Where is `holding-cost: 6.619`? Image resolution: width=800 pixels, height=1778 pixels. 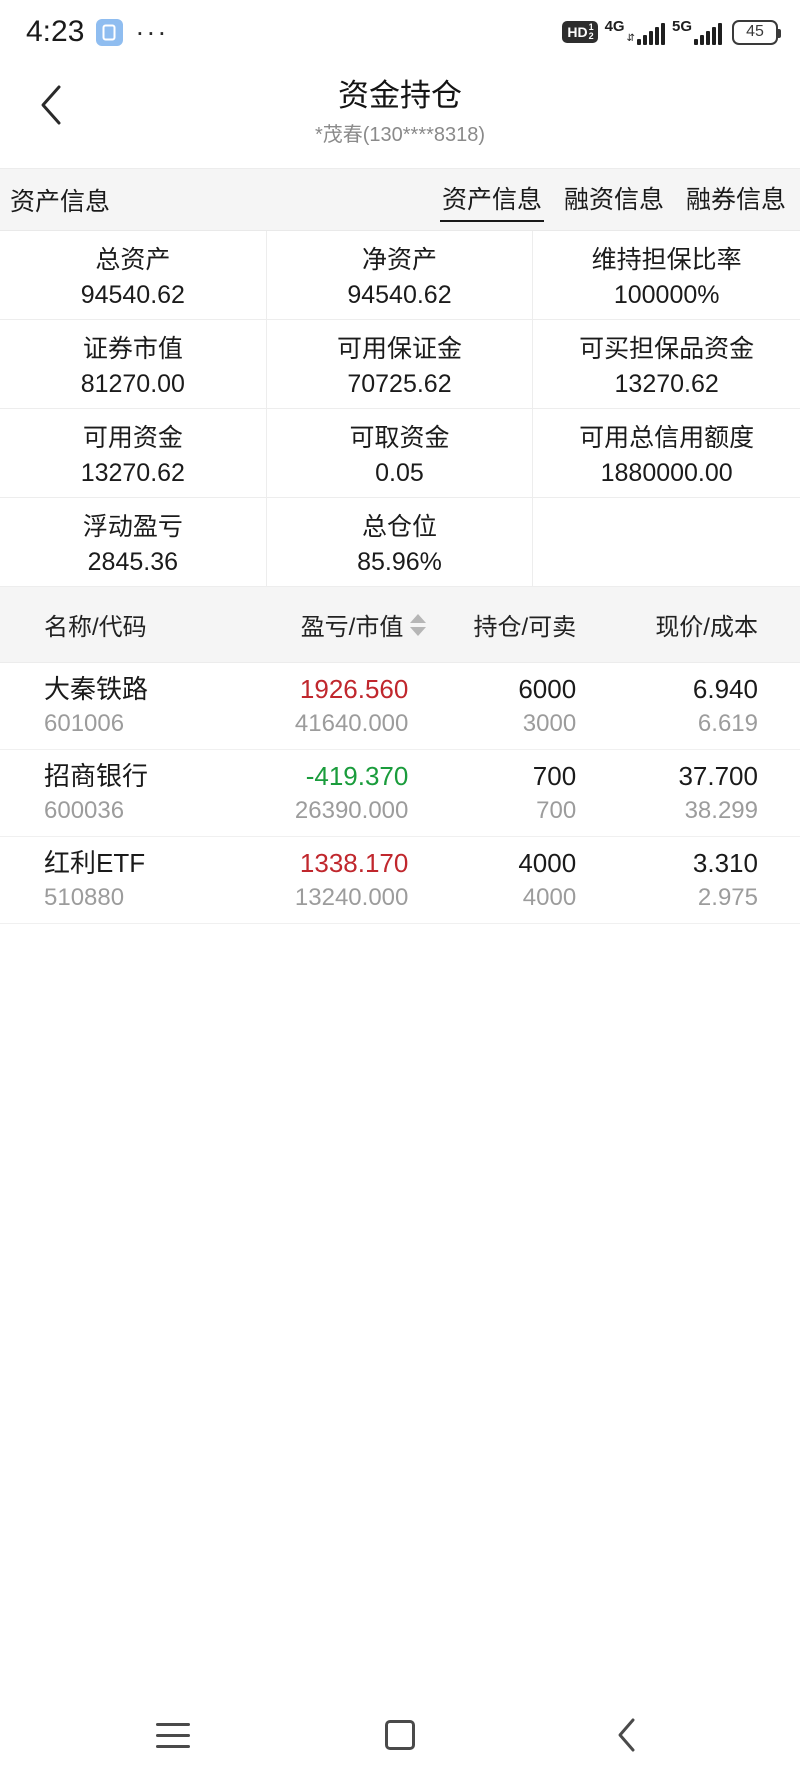 holding-cost: 6.619 is located at coordinates (727, 723).